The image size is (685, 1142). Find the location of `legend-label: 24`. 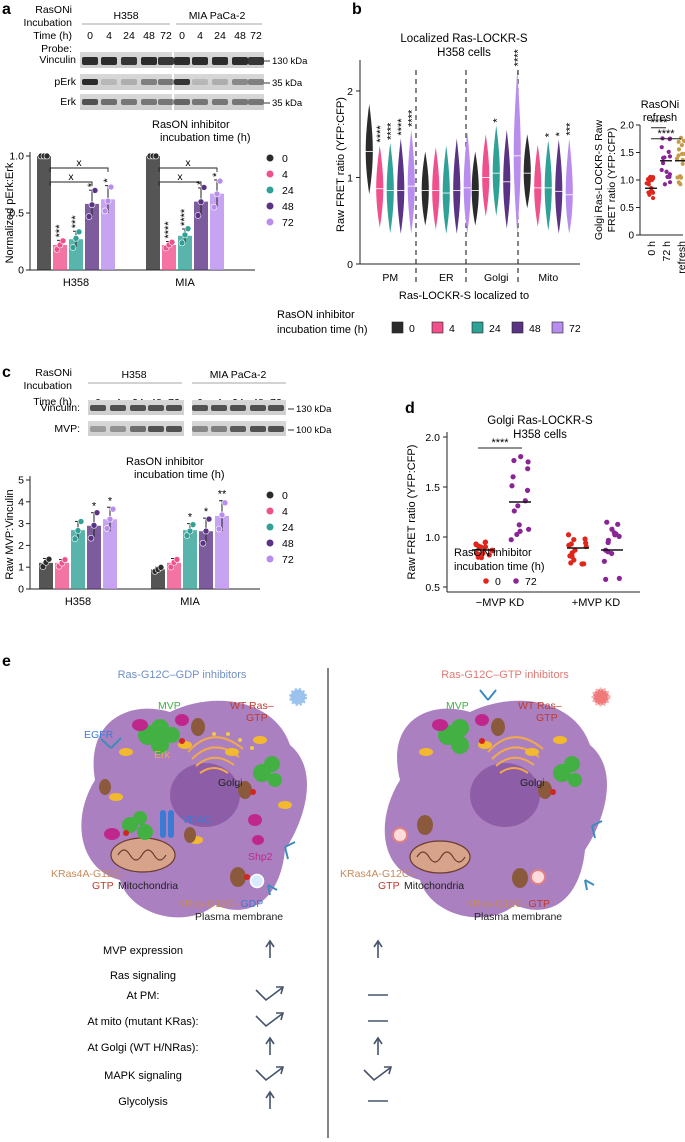

legend-label: 24 is located at coordinates (495, 329).